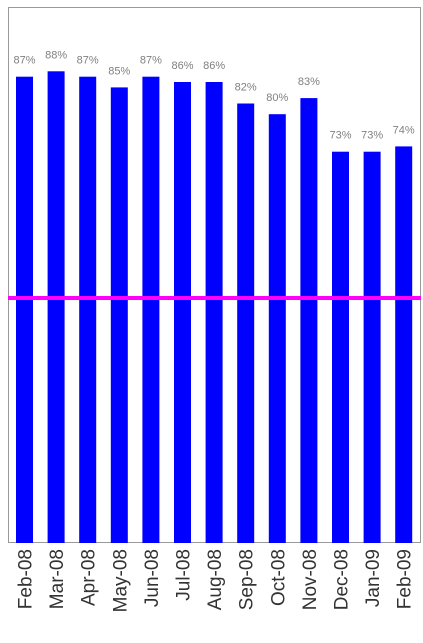 The height and width of the screenshot is (643, 423). What do you see at coordinates (278, 577) in the screenshot?
I see `x-tick-label-oct-08: Oct-08` at bounding box center [278, 577].